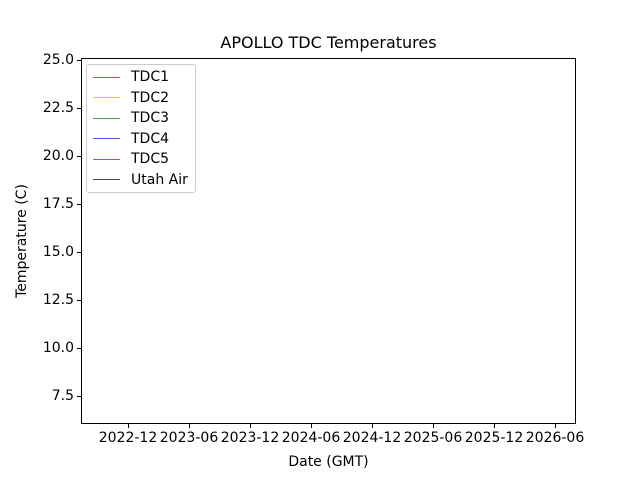  I want to click on y-tick-label: 10.0, so click(58, 348).